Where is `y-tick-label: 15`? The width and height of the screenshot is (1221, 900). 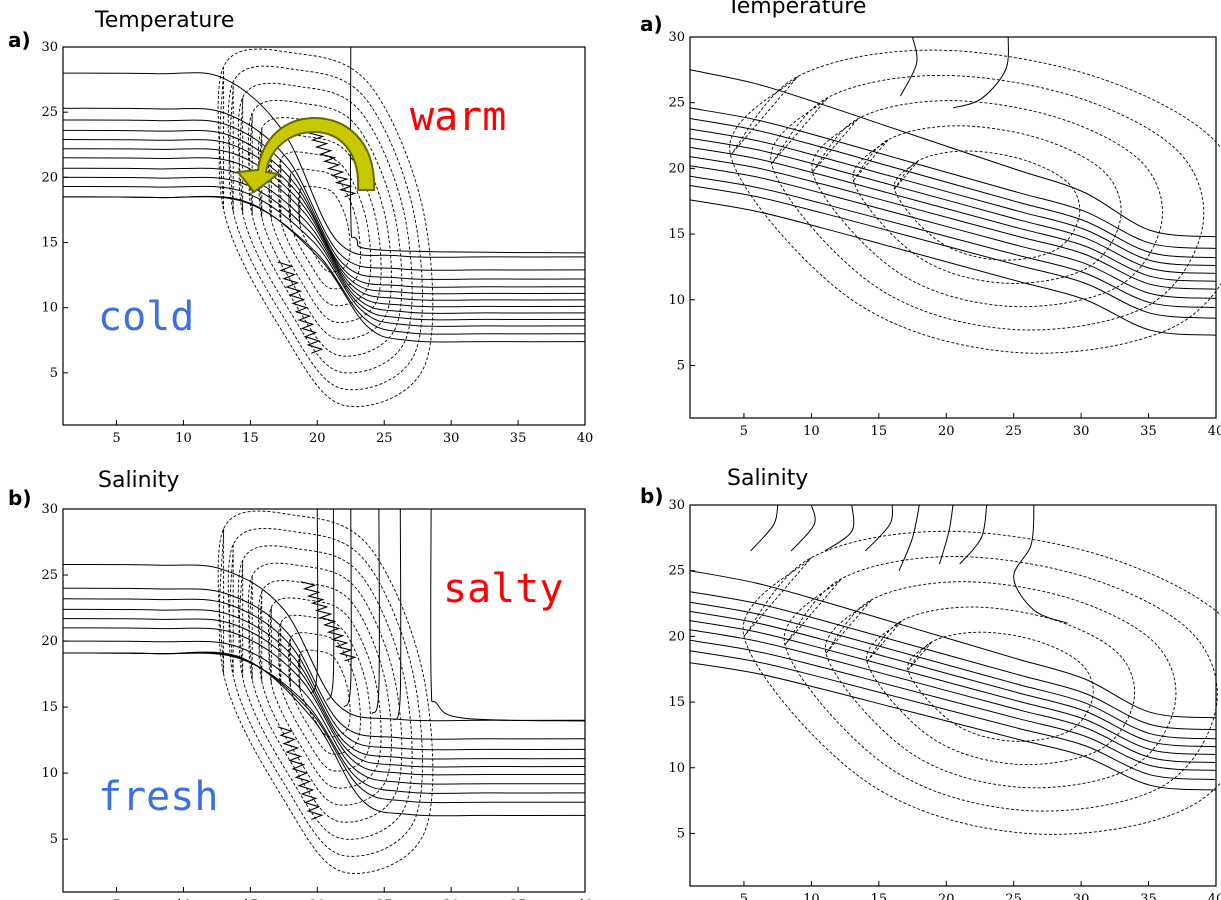
y-tick-label: 15 is located at coordinates (49, 707).